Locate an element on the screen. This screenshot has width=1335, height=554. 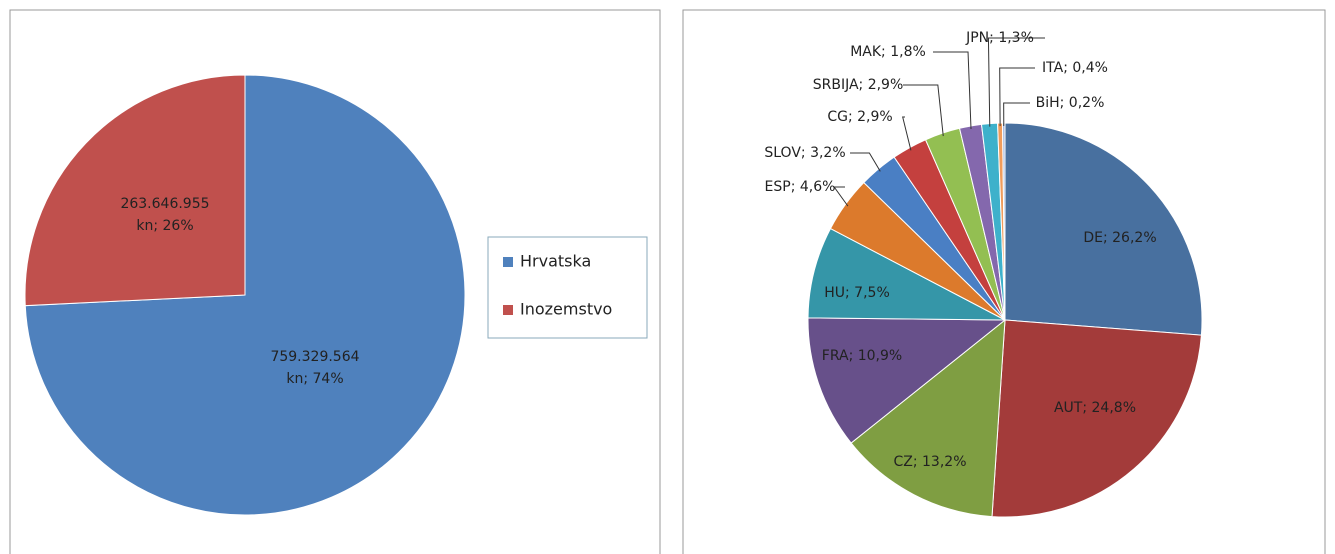
data-label: CG; 2,9% is located at coordinates (860, 117).